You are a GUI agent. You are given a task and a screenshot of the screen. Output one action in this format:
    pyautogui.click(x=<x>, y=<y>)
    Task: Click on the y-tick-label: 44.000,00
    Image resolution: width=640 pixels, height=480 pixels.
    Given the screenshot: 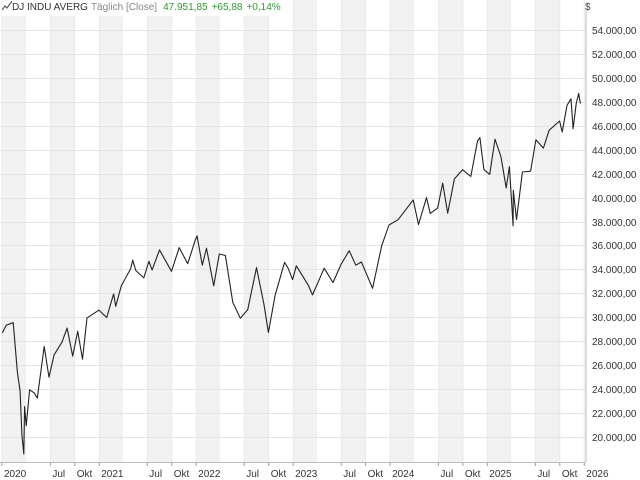 What is the action you would take?
    pyautogui.click(x=614, y=151)
    